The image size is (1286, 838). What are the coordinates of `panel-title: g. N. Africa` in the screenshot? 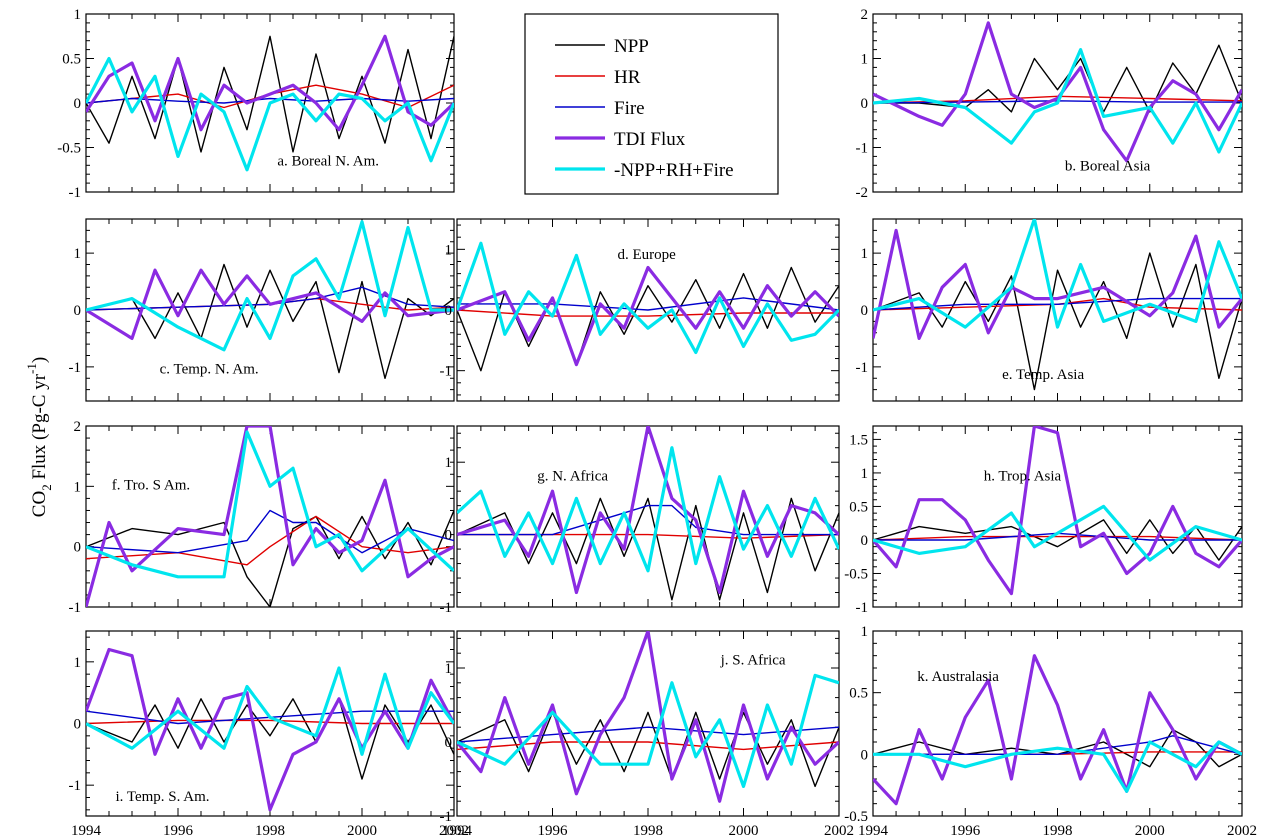 It's located at (572, 476).